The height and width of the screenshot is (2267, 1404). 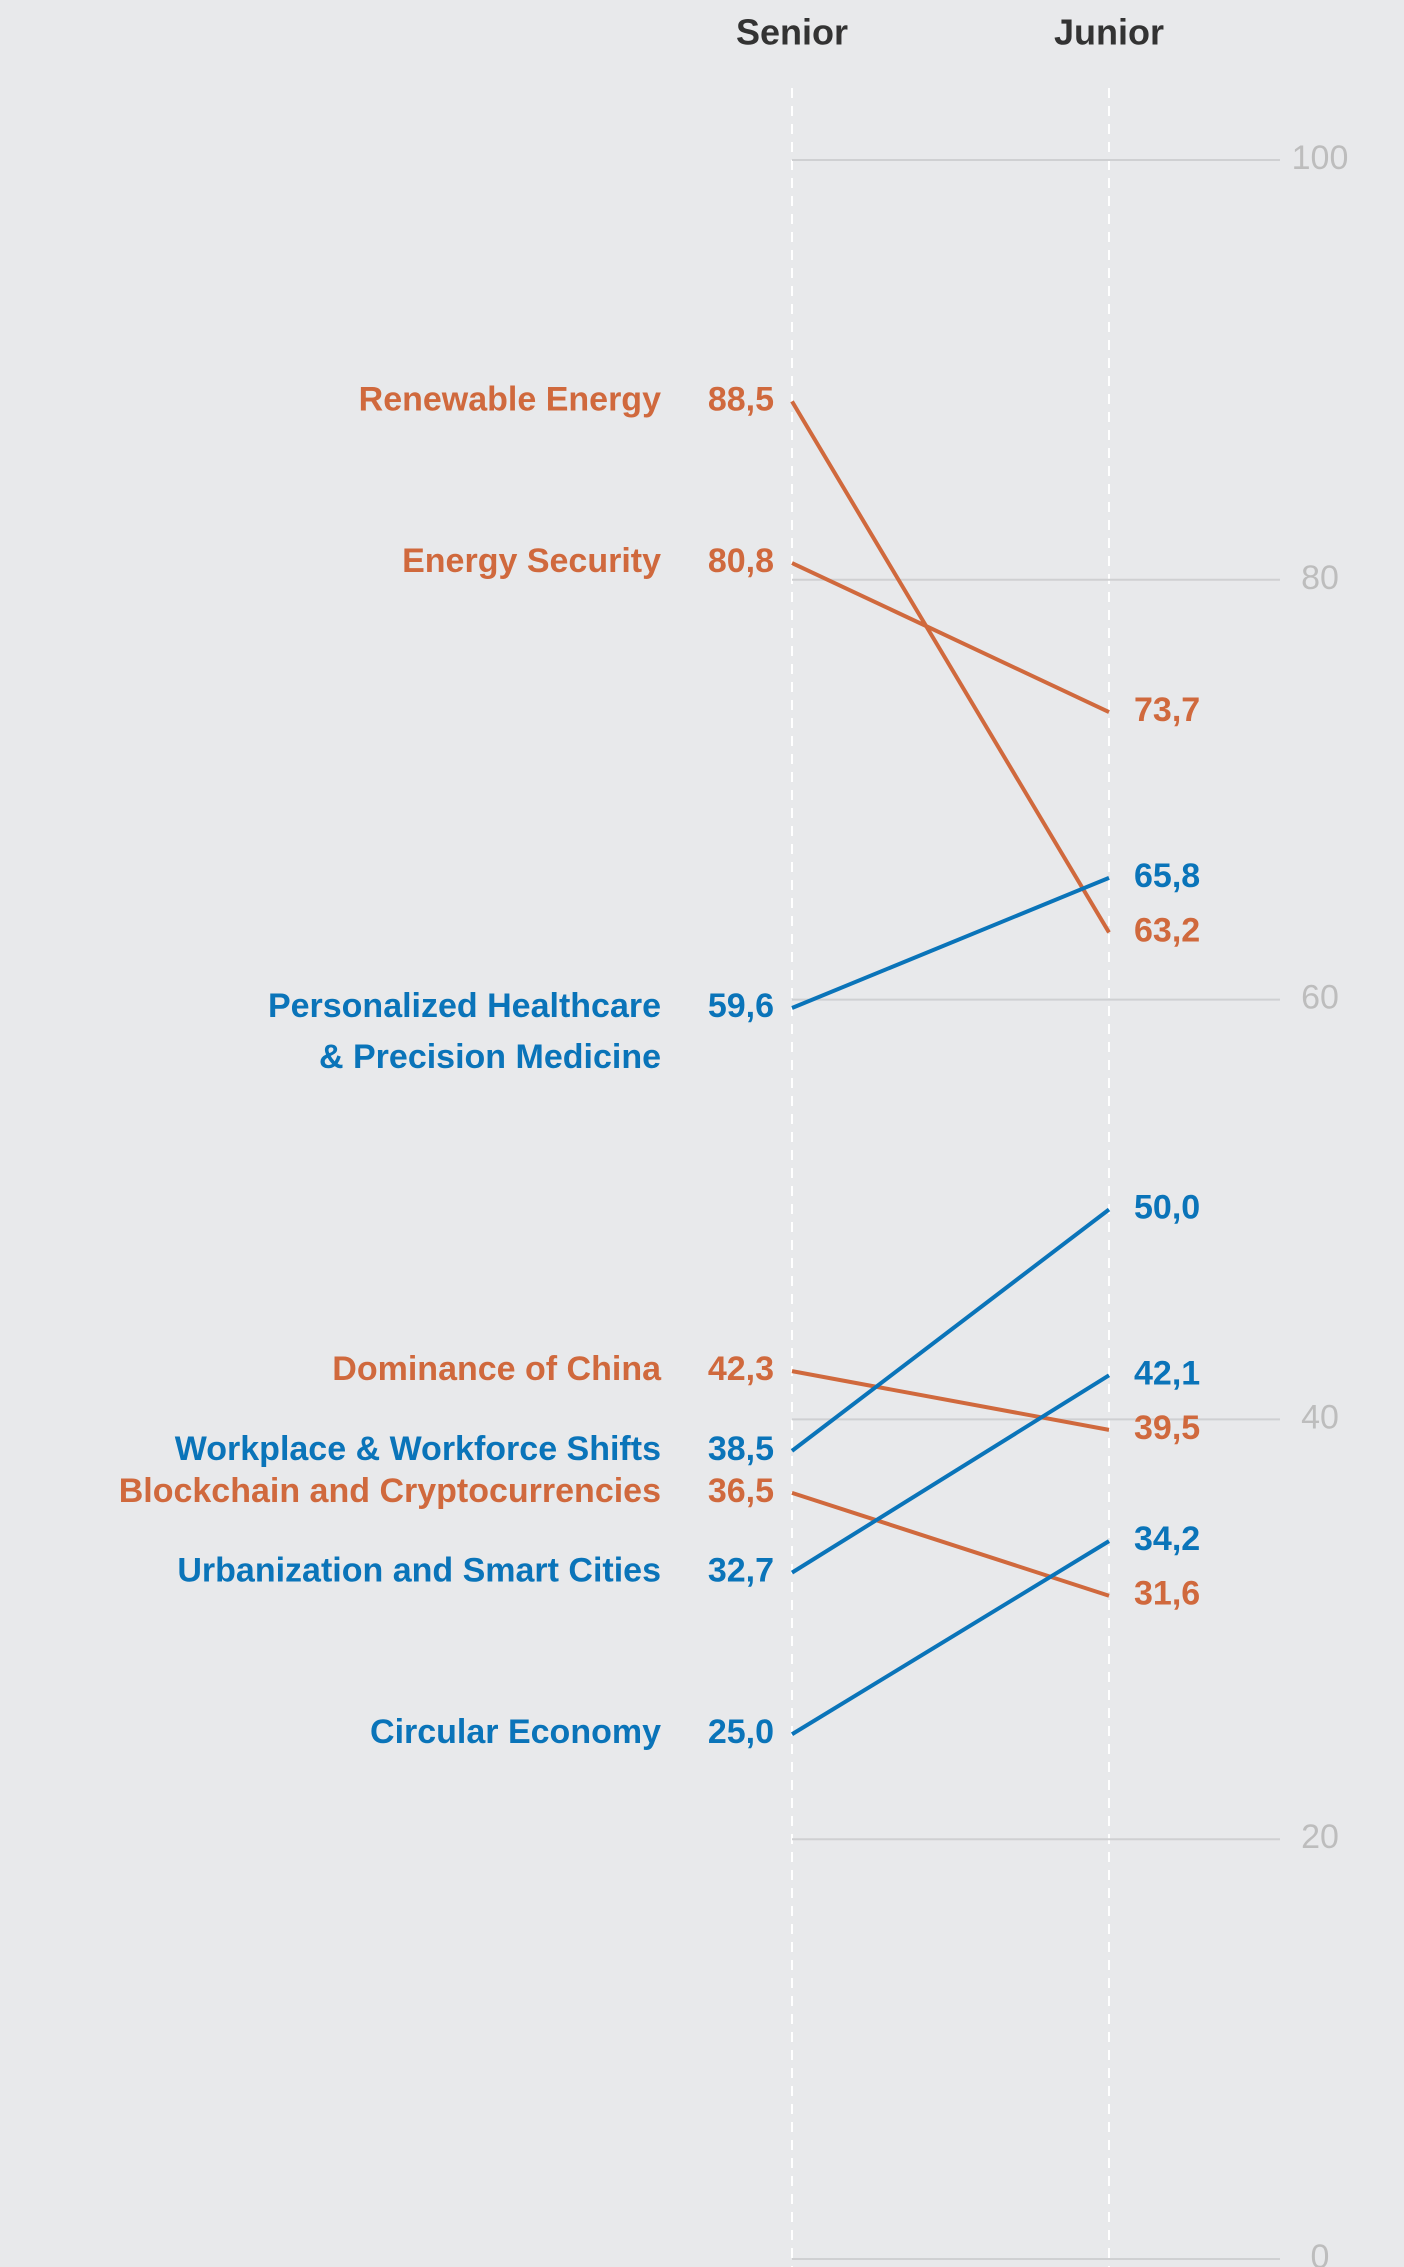 I want to click on column-header: Junior, so click(x=1109, y=32).